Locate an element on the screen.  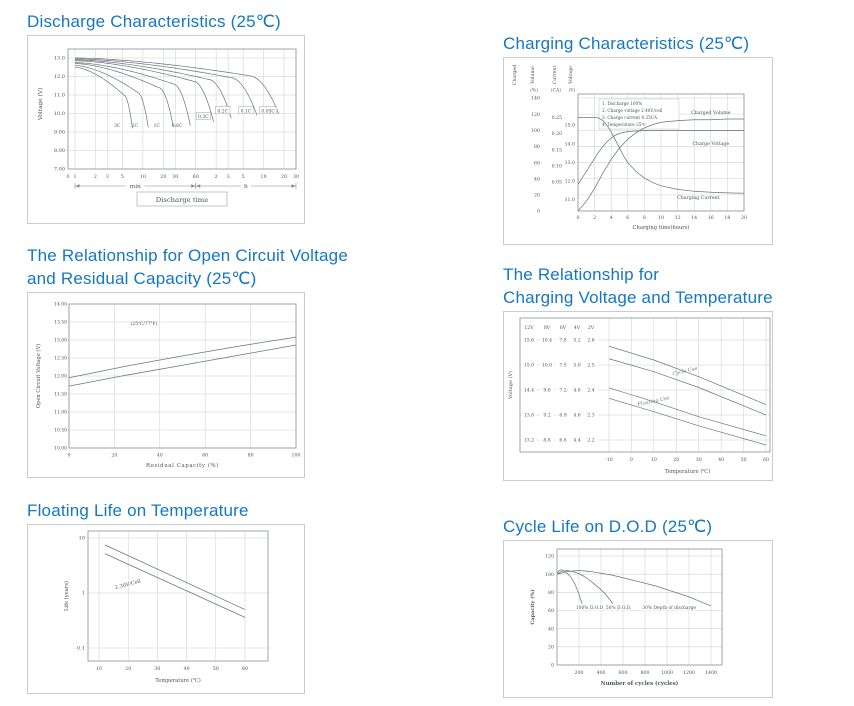
svg-text: 14 is located at coordinates (694, 218).